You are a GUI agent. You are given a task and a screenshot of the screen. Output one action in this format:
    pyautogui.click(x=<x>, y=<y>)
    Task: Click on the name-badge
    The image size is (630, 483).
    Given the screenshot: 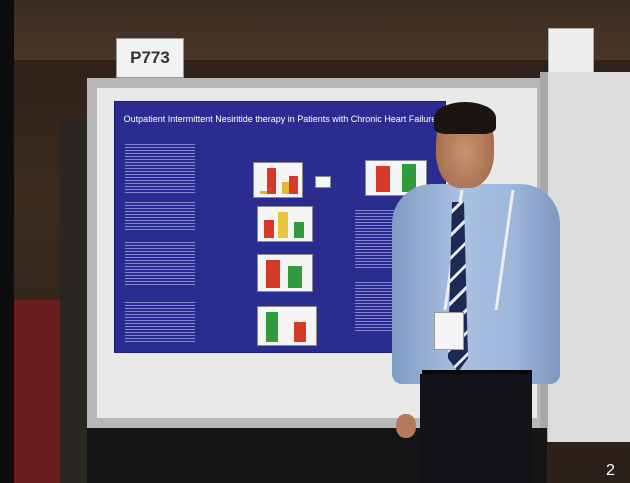 What is the action you would take?
    pyautogui.click(x=449, y=331)
    